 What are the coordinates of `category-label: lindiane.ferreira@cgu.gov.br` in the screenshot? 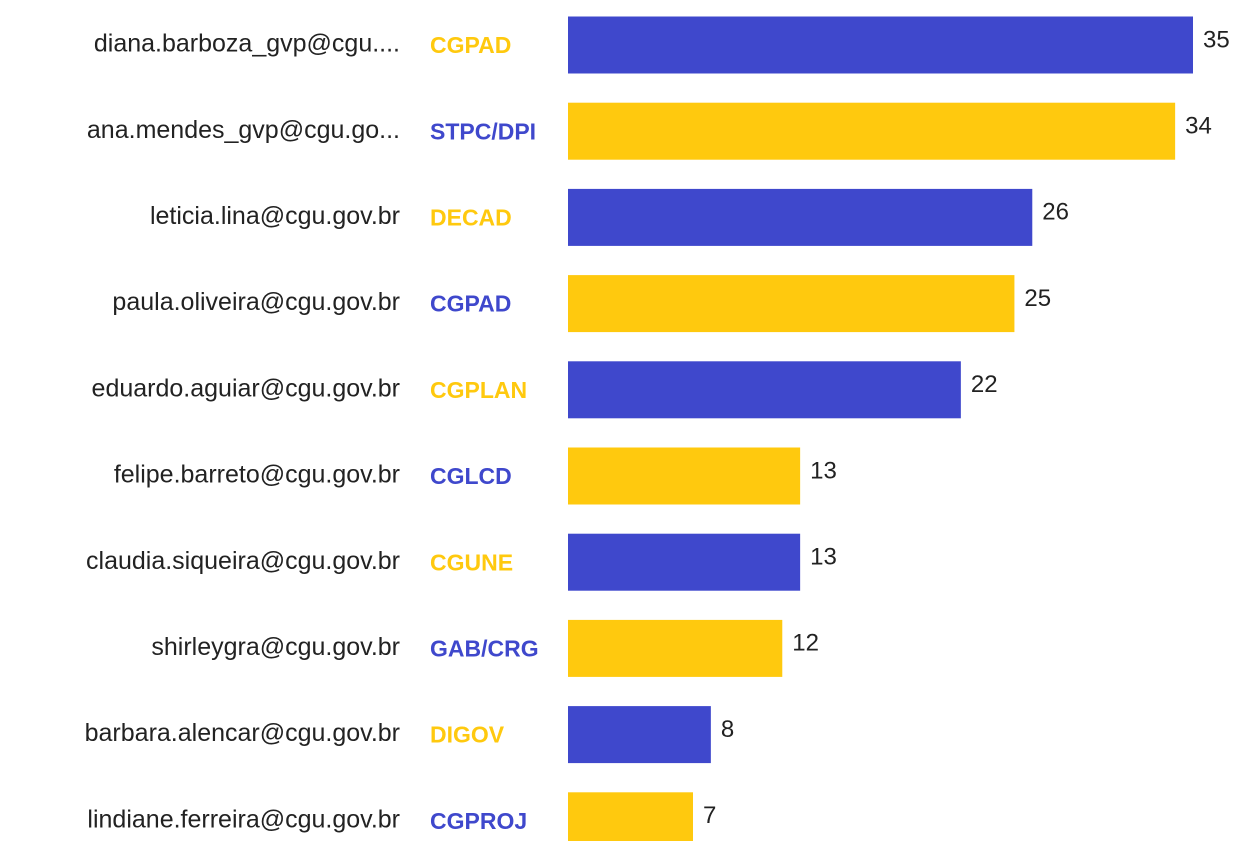 It's located at (243, 819).